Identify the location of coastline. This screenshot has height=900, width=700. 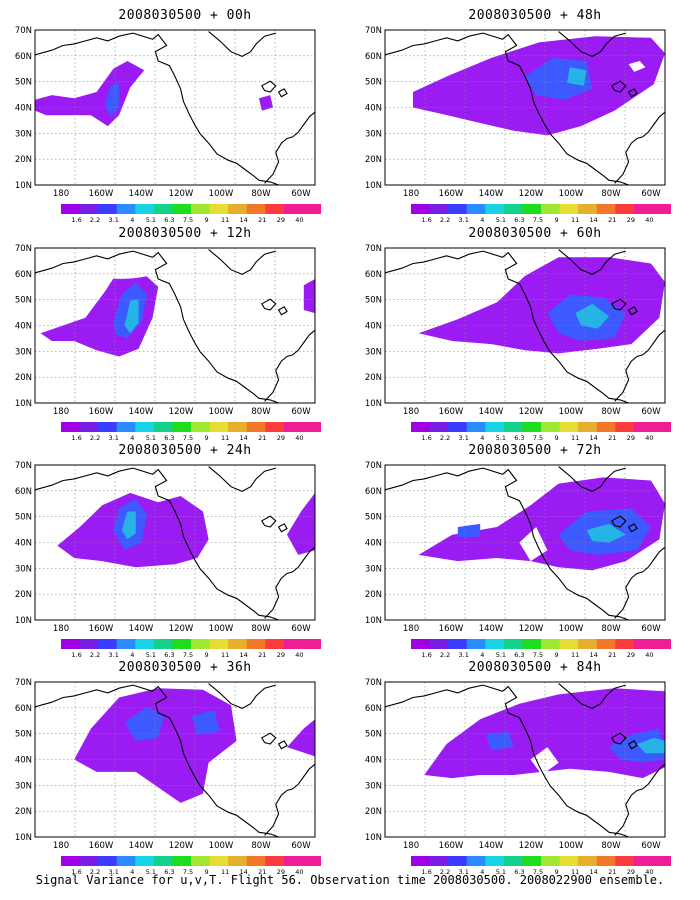
(175, 108).